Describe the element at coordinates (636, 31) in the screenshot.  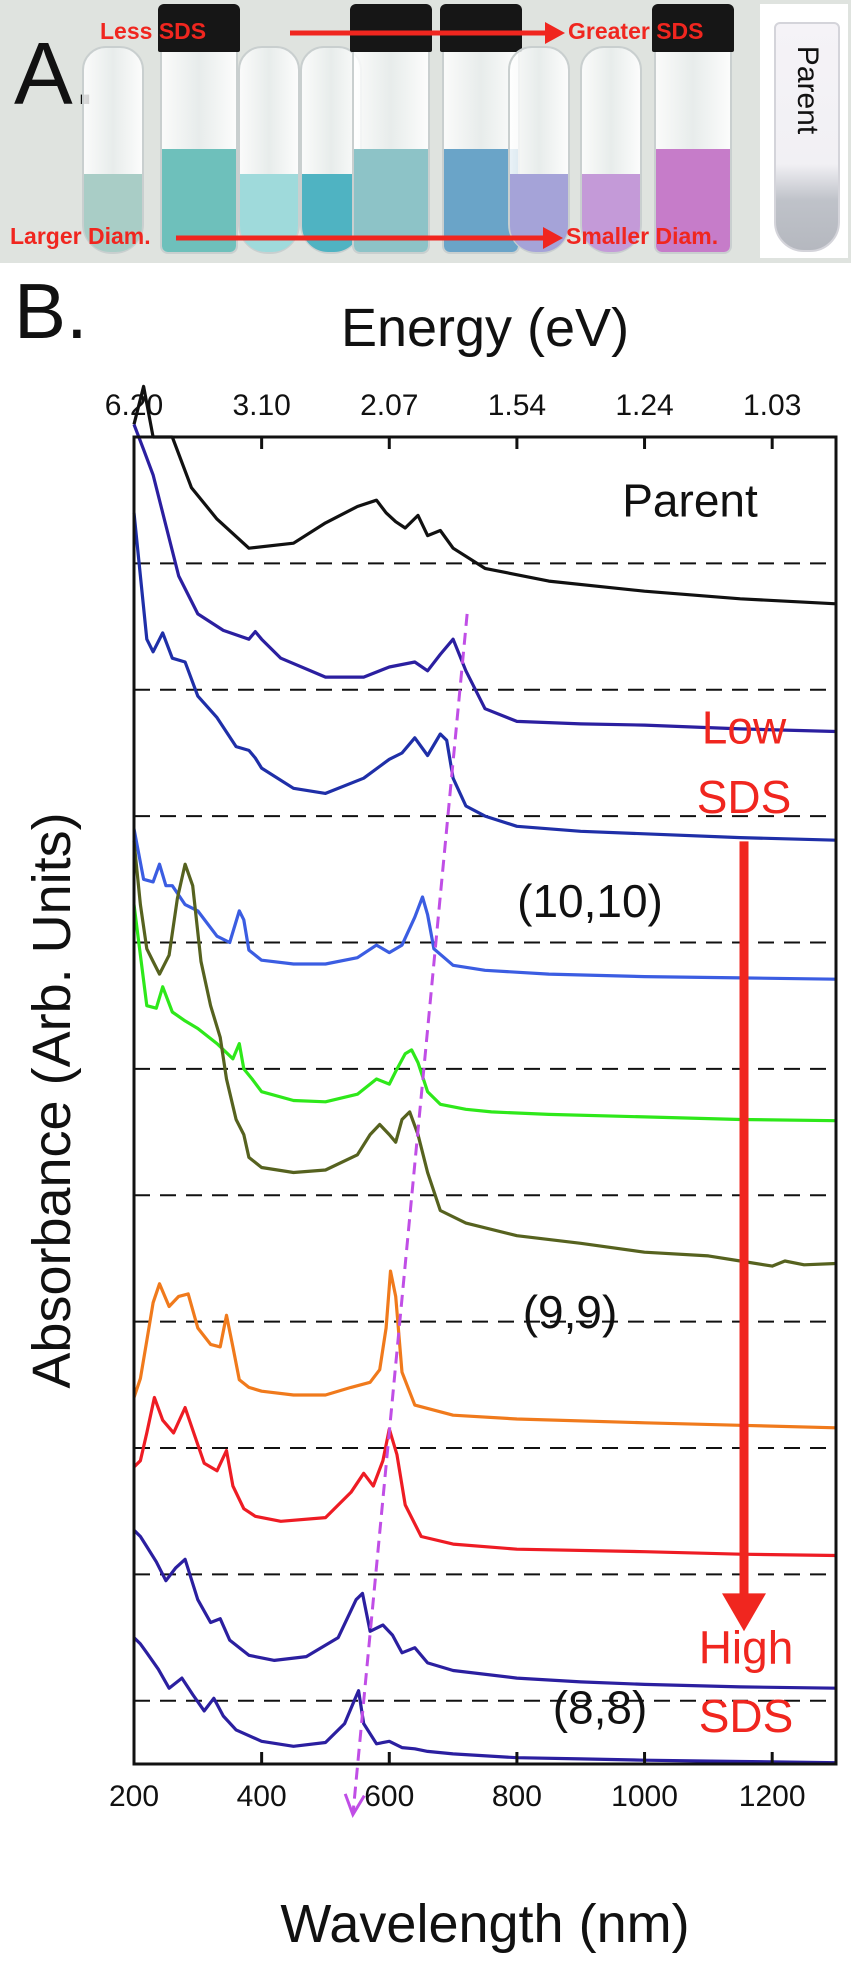
I see `greater-sds-text: Greater SDS` at that location.